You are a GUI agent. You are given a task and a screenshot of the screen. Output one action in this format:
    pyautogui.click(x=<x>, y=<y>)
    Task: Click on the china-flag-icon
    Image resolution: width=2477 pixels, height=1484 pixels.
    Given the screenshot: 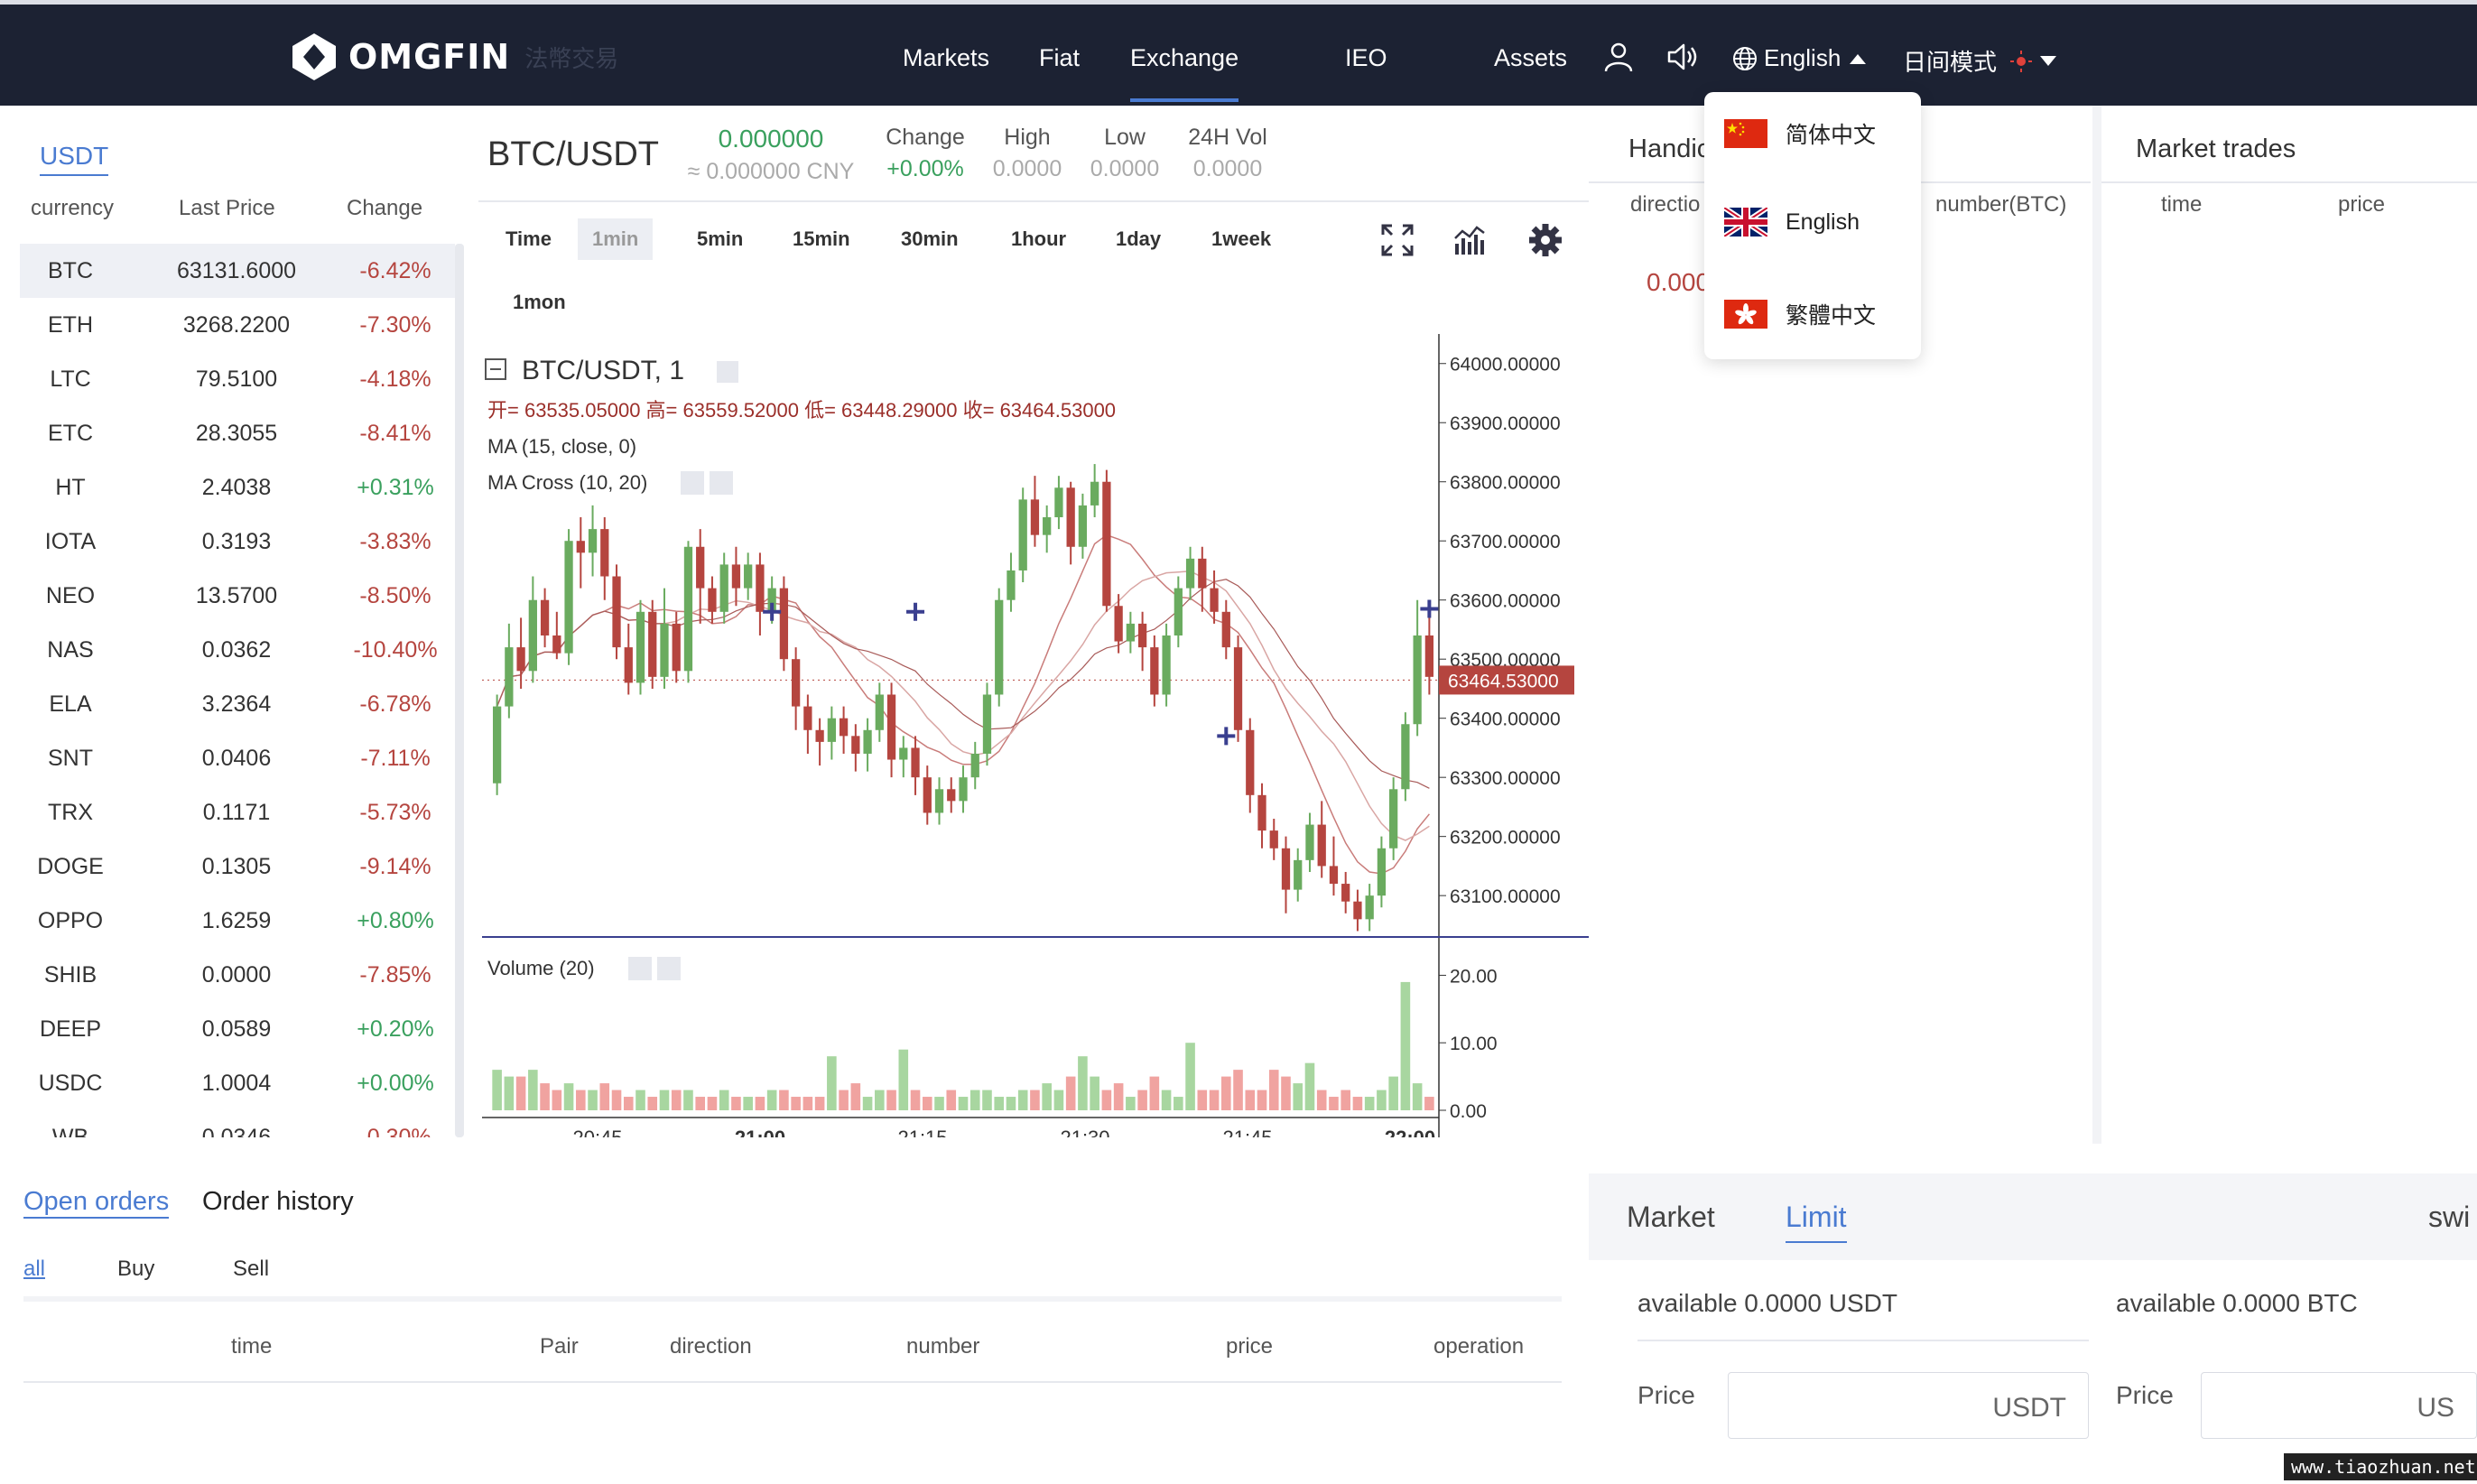 What is the action you would take?
    pyautogui.click(x=1746, y=133)
    